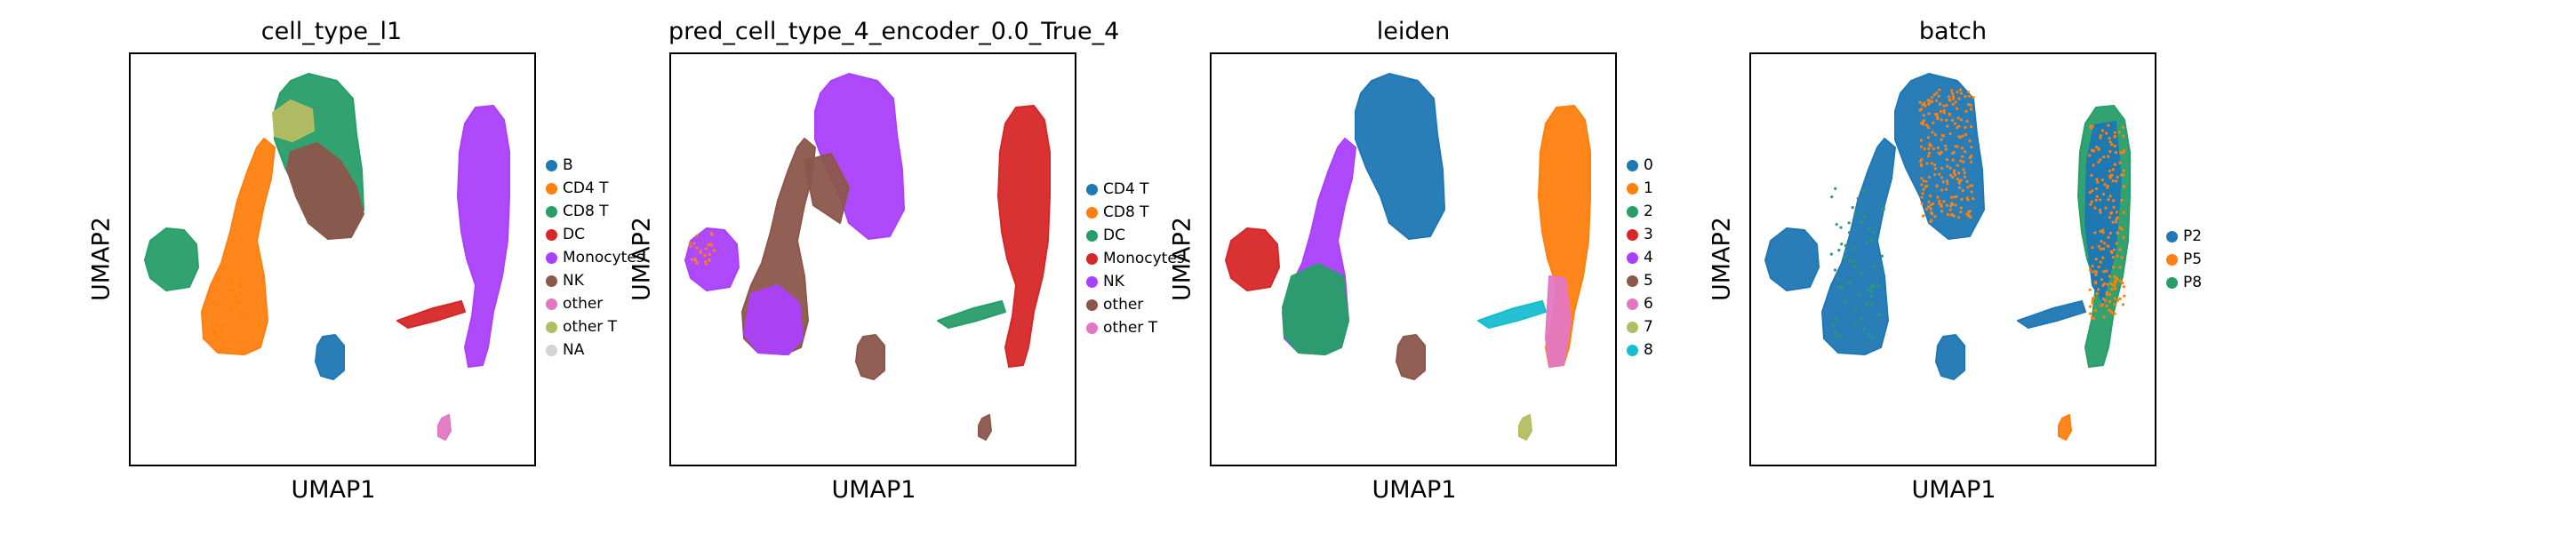 The image size is (2576, 533). I want to click on cluster-monocytes-tiny, so click(985, 427).